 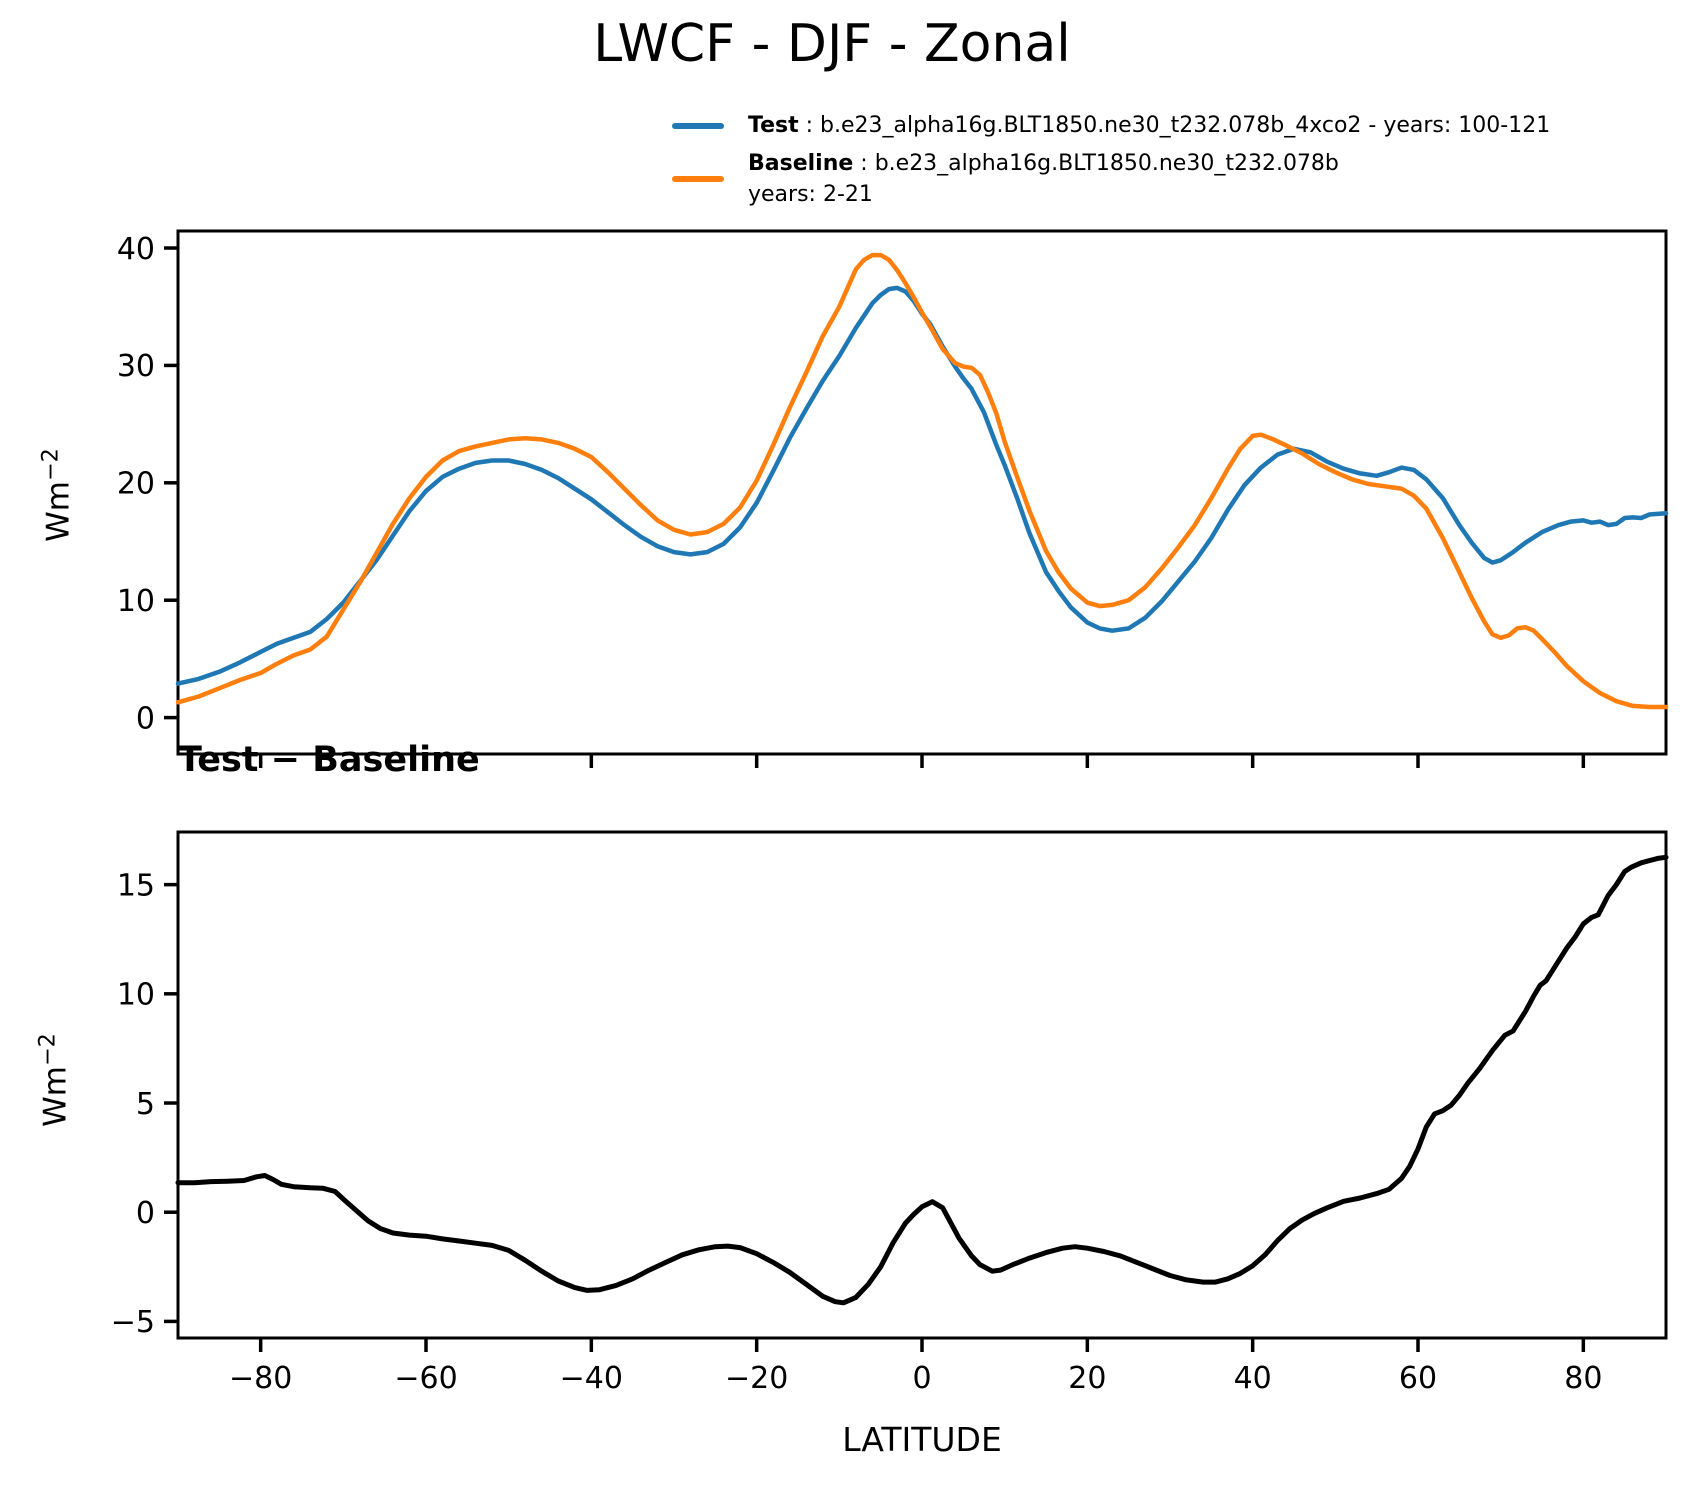 What do you see at coordinates (136, 885) in the screenshot?
I see `y-tick-label: 15` at bounding box center [136, 885].